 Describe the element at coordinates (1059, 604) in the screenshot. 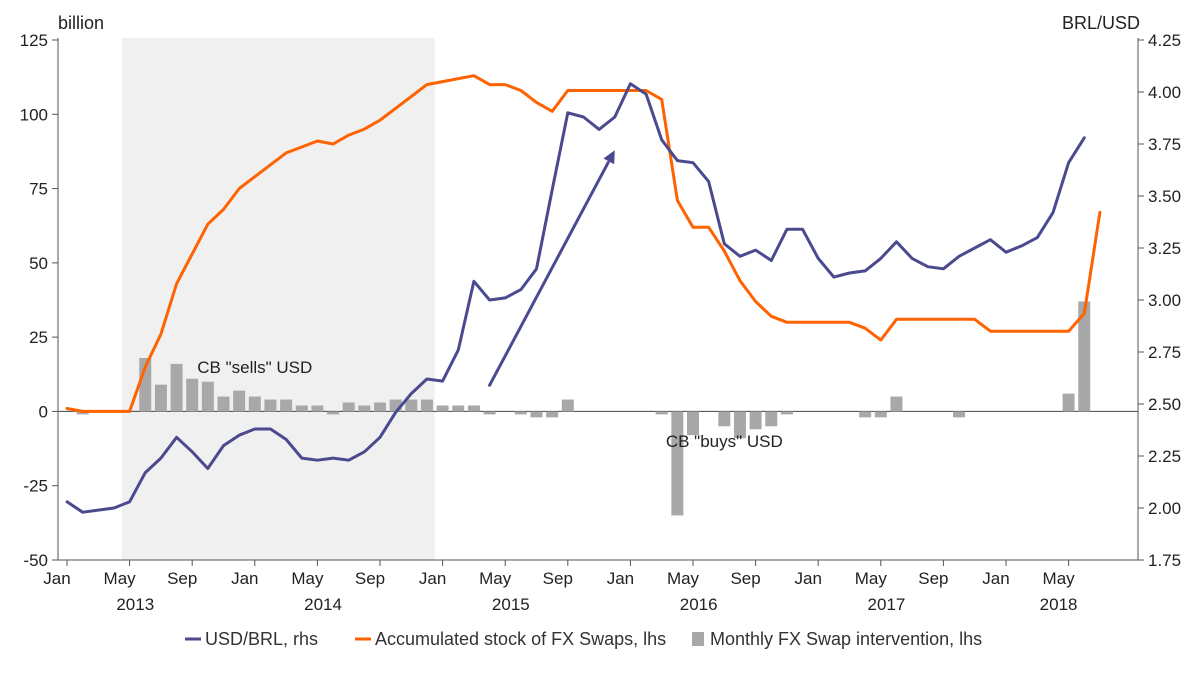

I see `x-year-label: 2018` at that location.